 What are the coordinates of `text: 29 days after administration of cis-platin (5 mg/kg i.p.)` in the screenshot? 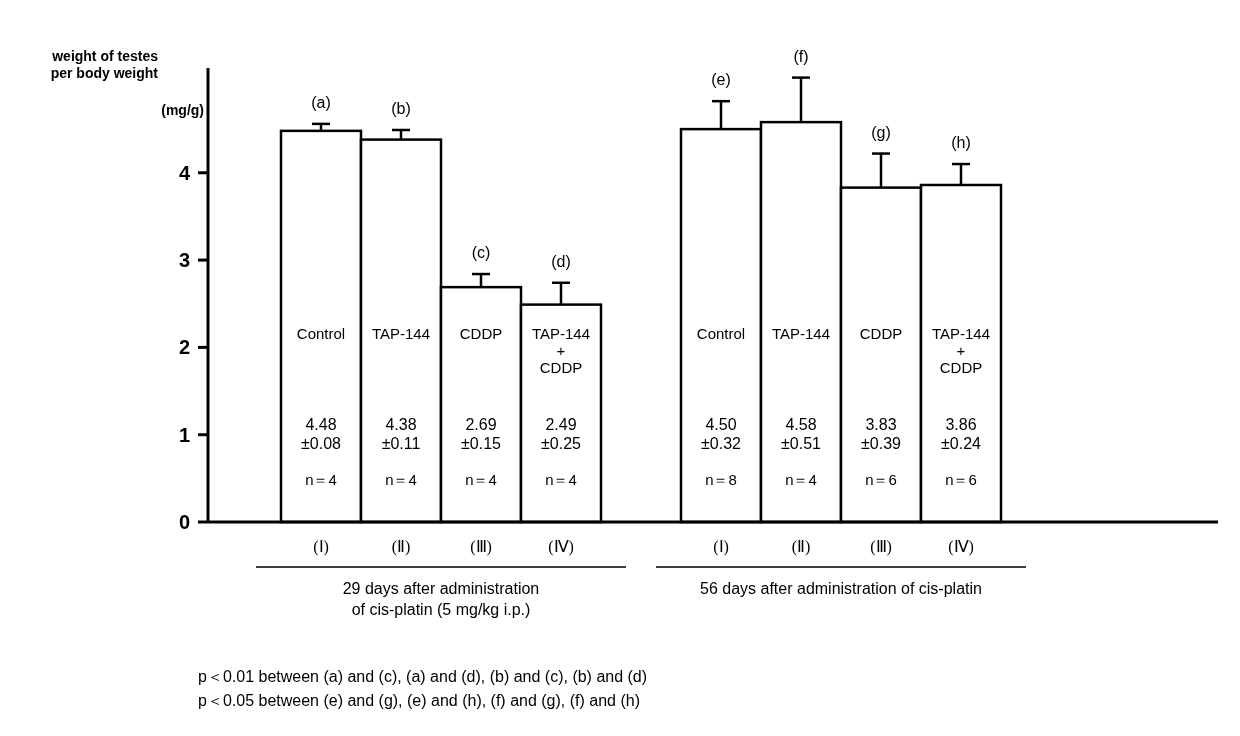 It's located at (441, 599).